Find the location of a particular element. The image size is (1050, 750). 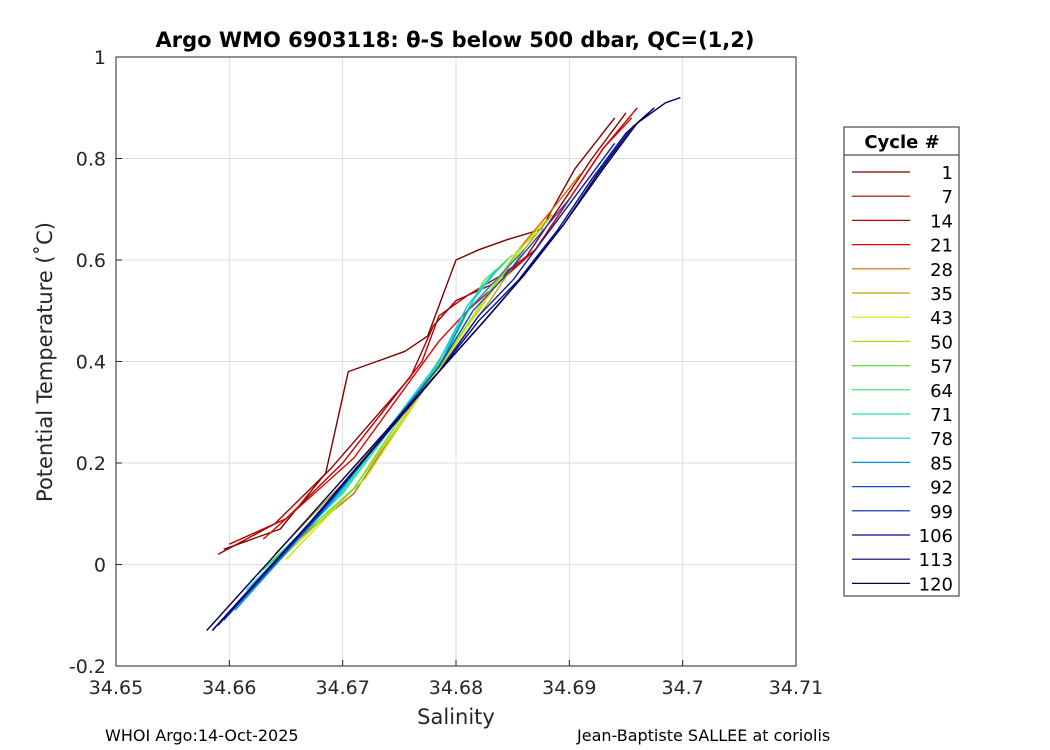

legend-box is located at coordinates (901, 361).